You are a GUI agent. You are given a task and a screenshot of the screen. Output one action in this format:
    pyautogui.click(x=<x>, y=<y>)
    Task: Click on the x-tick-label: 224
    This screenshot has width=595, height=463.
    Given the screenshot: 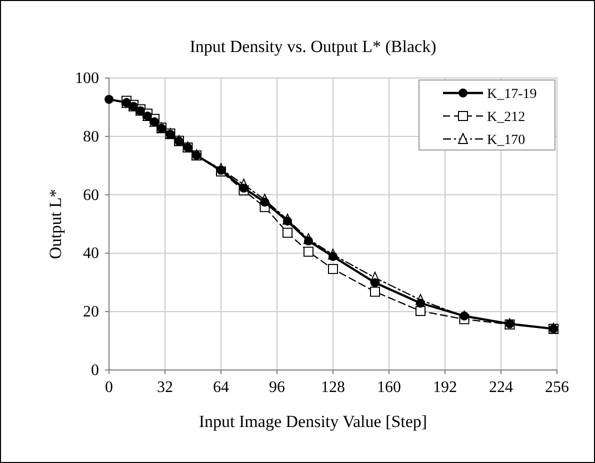 What is the action you would take?
    pyautogui.click(x=501, y=387)
    